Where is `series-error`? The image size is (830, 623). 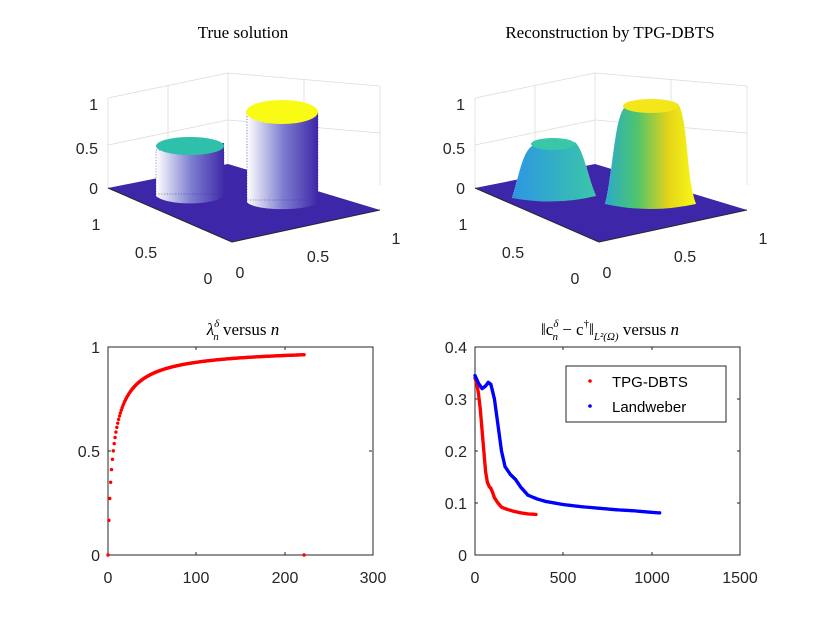
series-error is located at coordinates (567, 445).